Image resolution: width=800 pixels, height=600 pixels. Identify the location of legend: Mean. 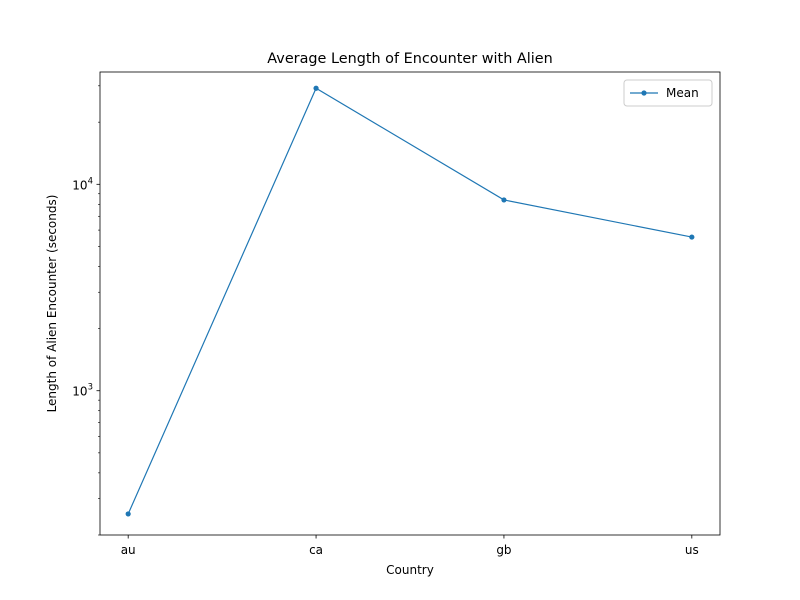
(668, 93).